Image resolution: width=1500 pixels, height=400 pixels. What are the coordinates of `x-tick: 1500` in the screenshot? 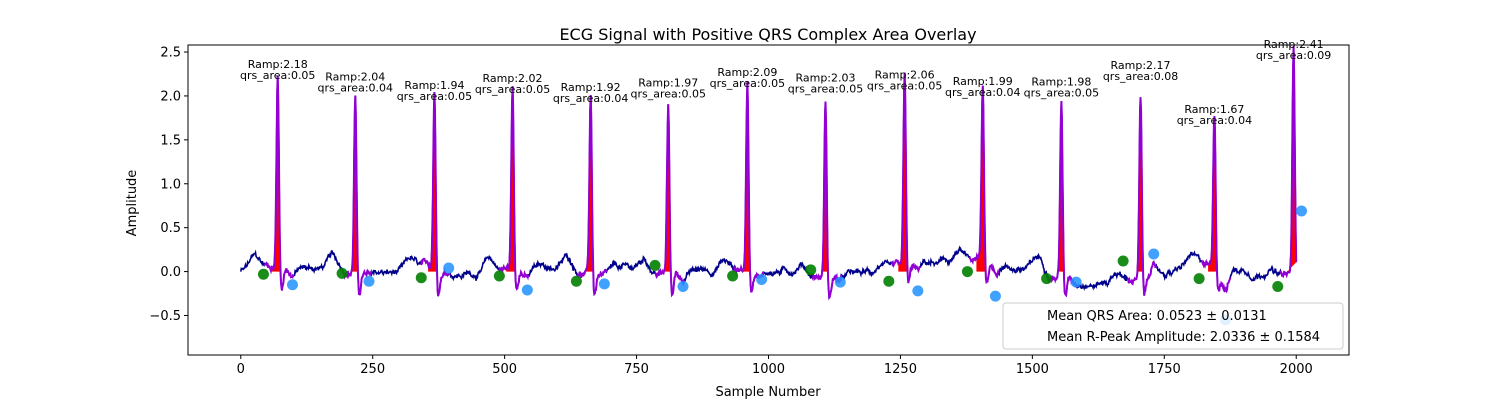 It's located at (1032, 366).